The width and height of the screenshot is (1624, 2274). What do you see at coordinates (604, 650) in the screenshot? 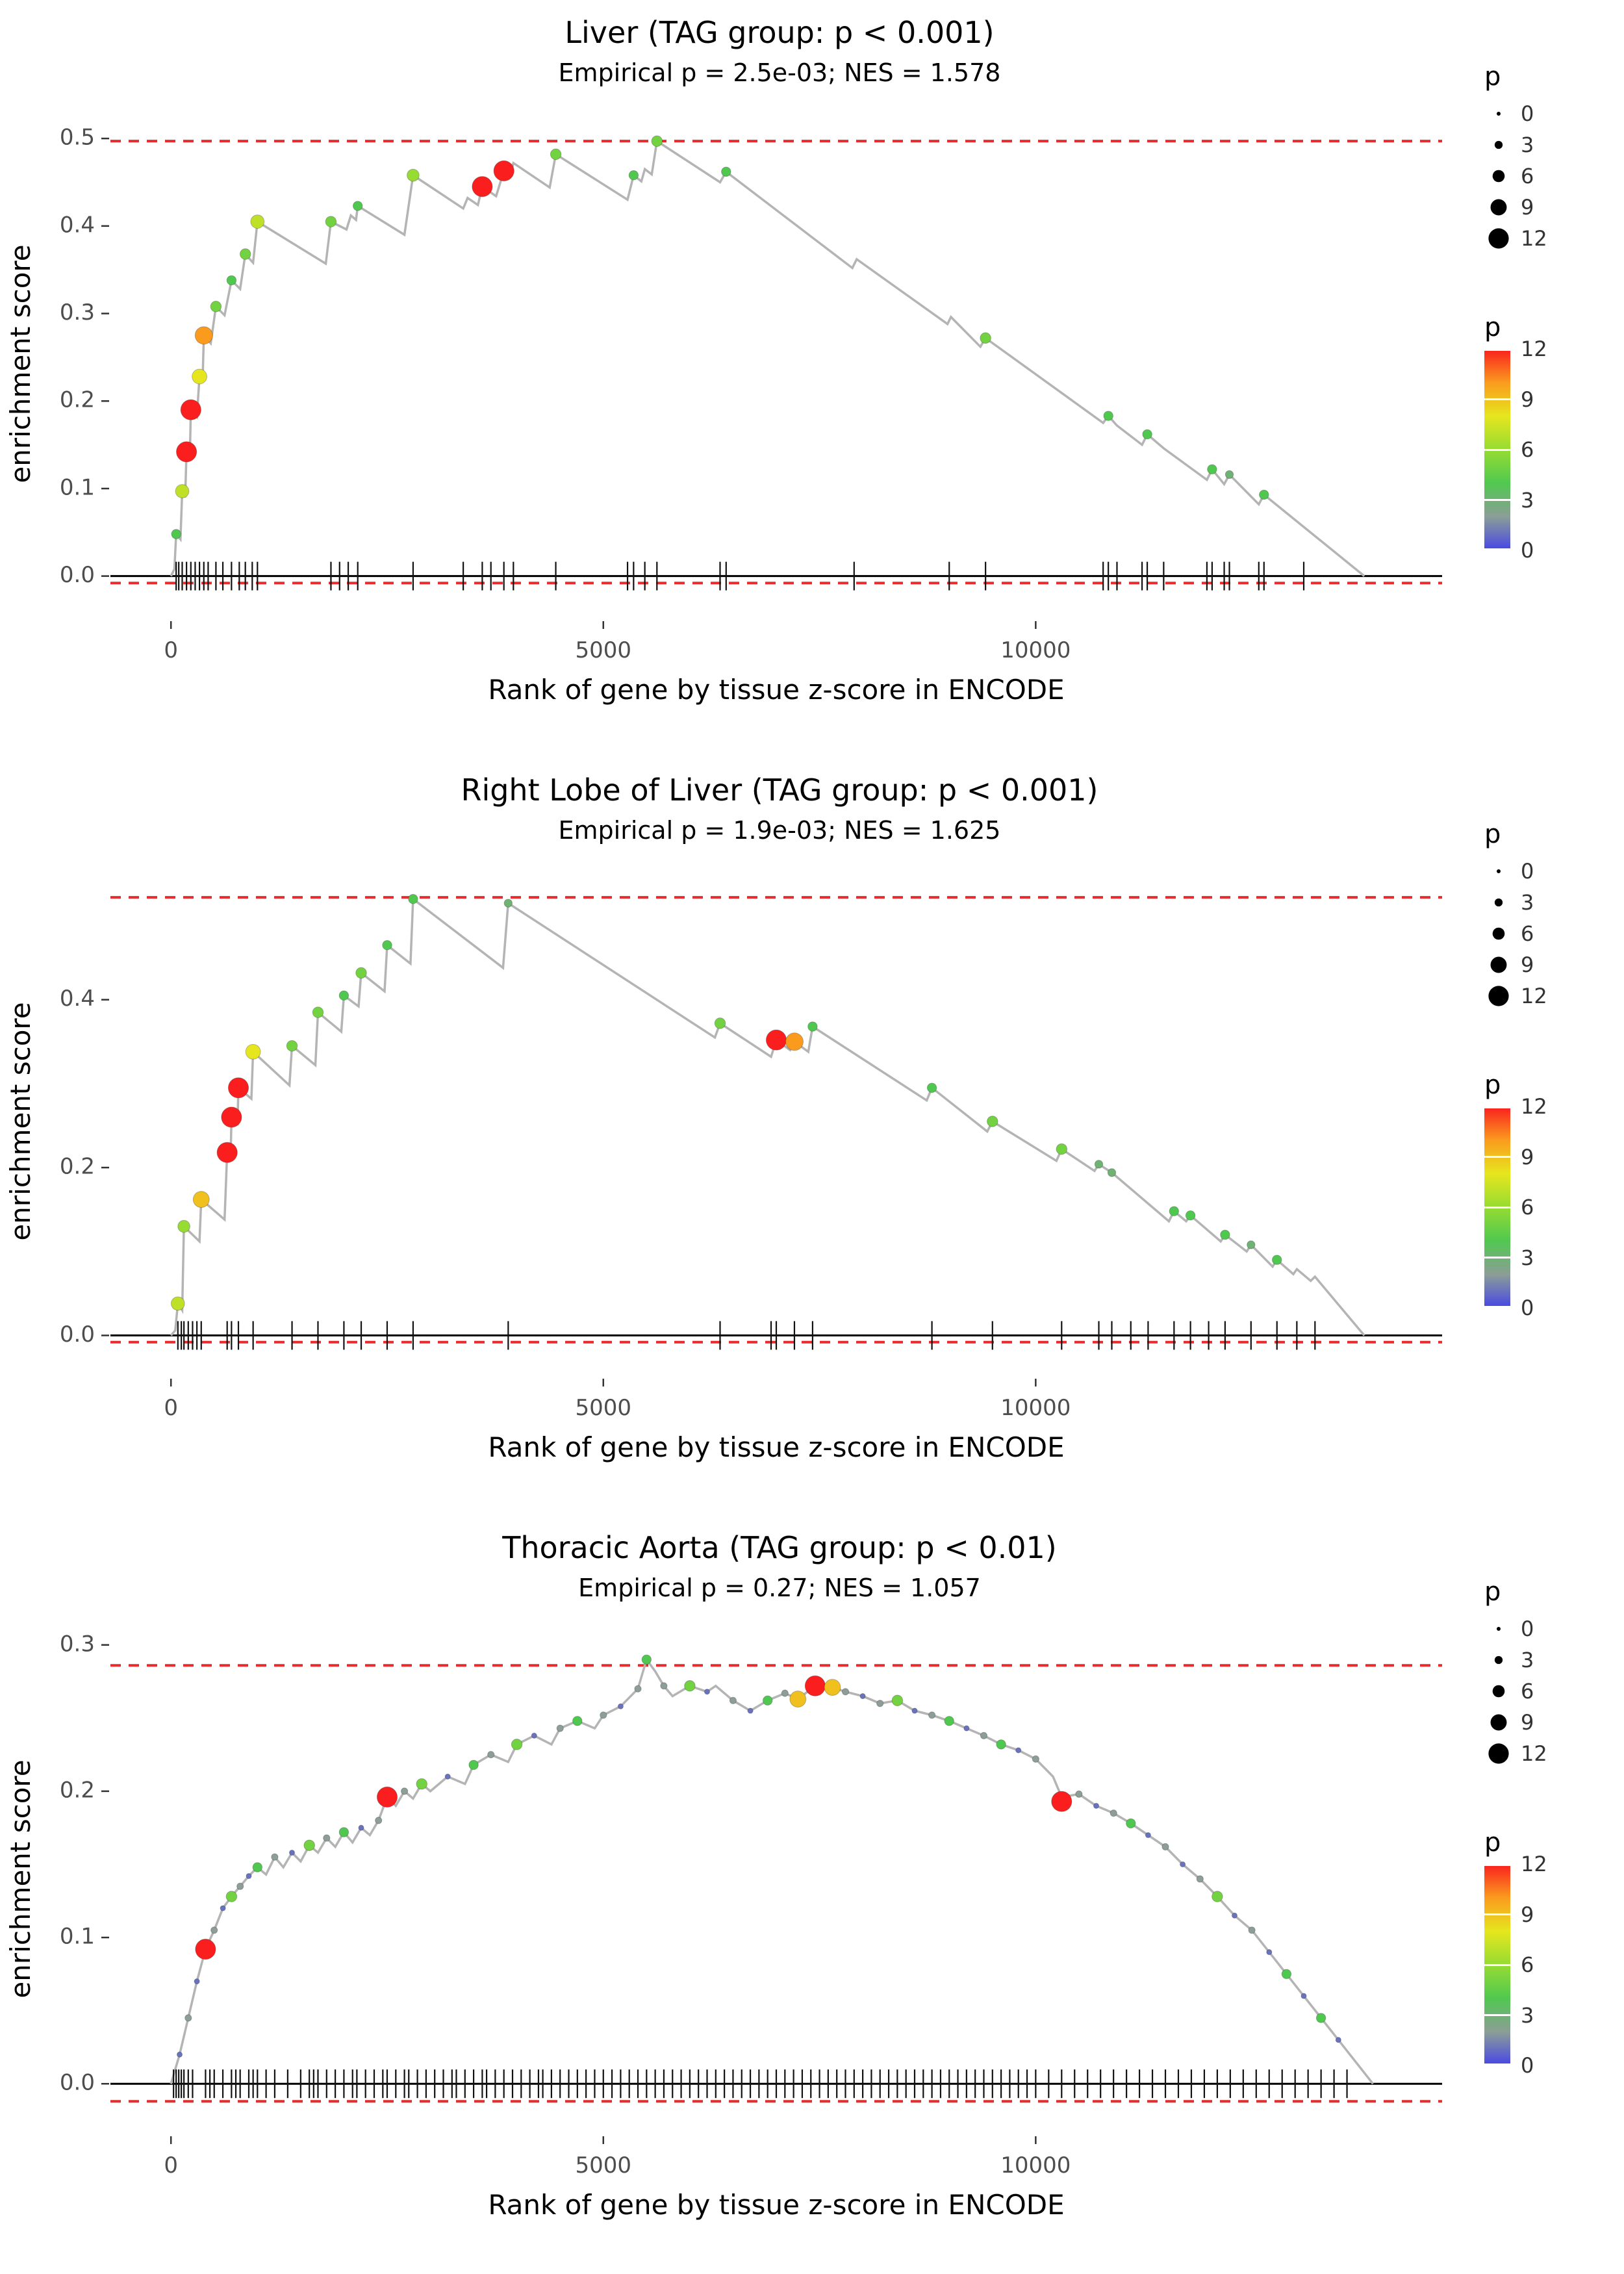
I see `x-tick-label: 5000` at bounding box center [604, 650].